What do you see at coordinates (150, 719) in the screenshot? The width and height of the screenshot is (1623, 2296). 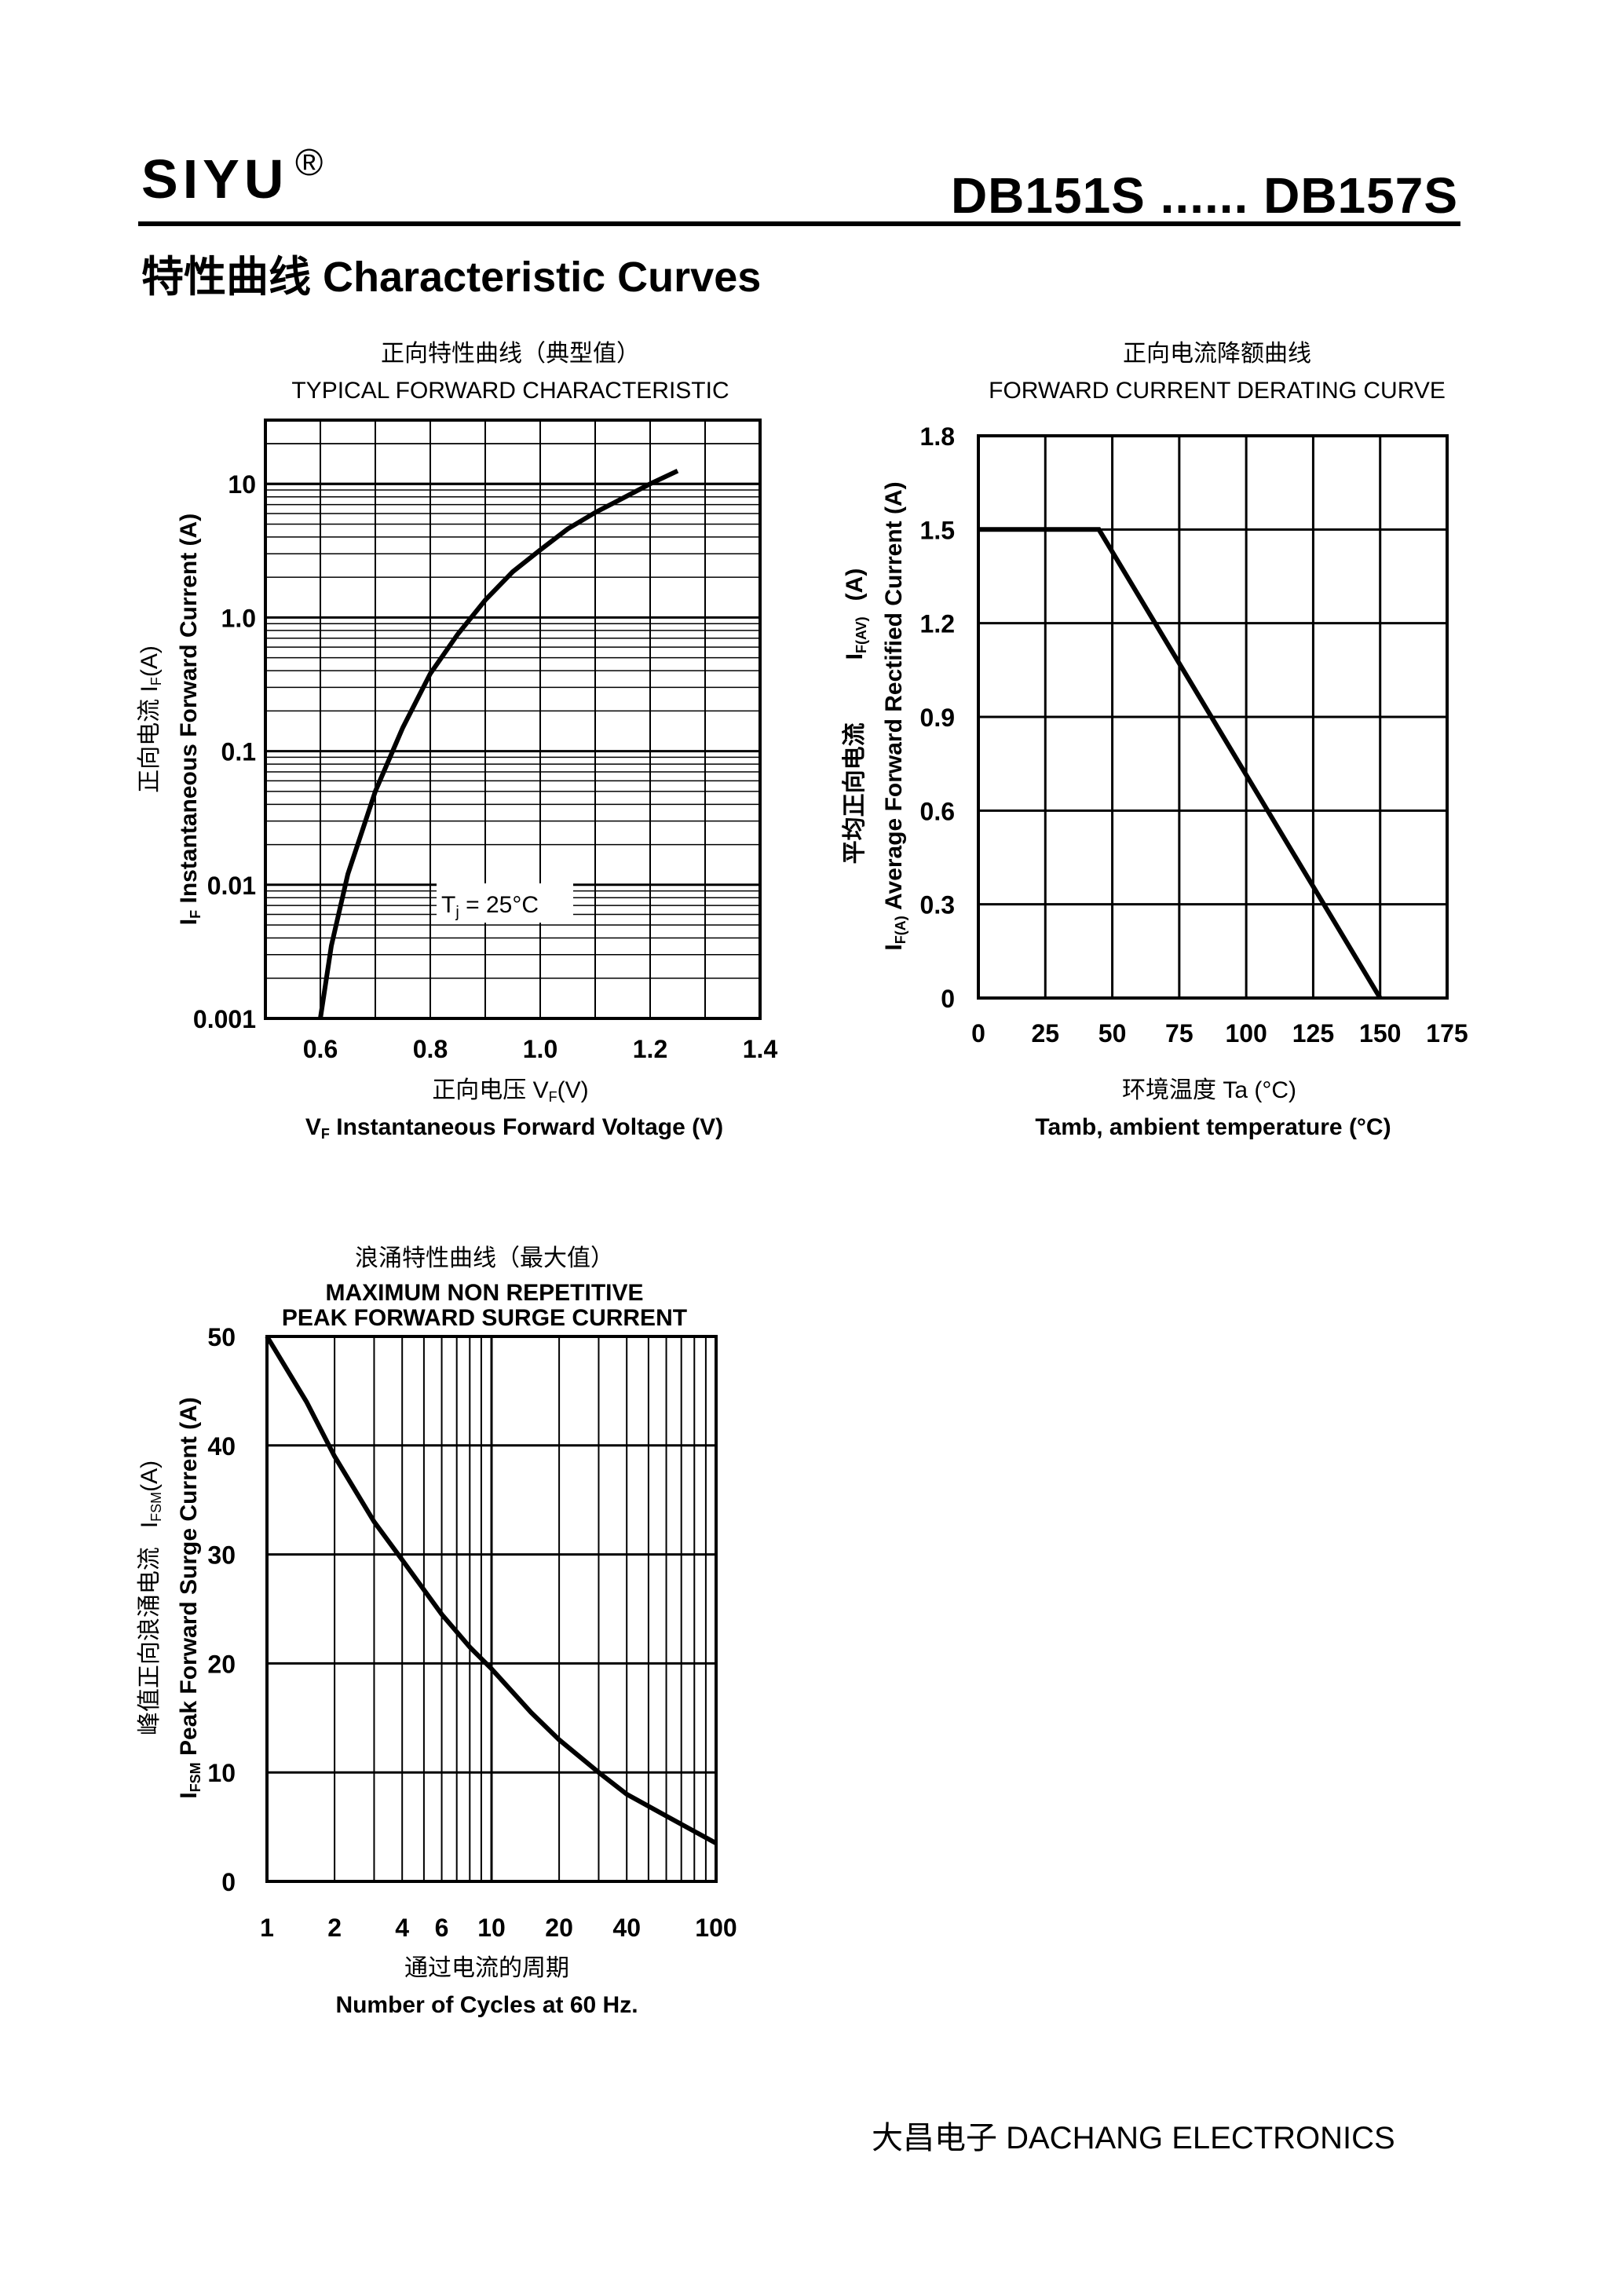 I see `chart1-ylabel-cn: 正向电流 IF(A)` at bounding box center [150, 719].